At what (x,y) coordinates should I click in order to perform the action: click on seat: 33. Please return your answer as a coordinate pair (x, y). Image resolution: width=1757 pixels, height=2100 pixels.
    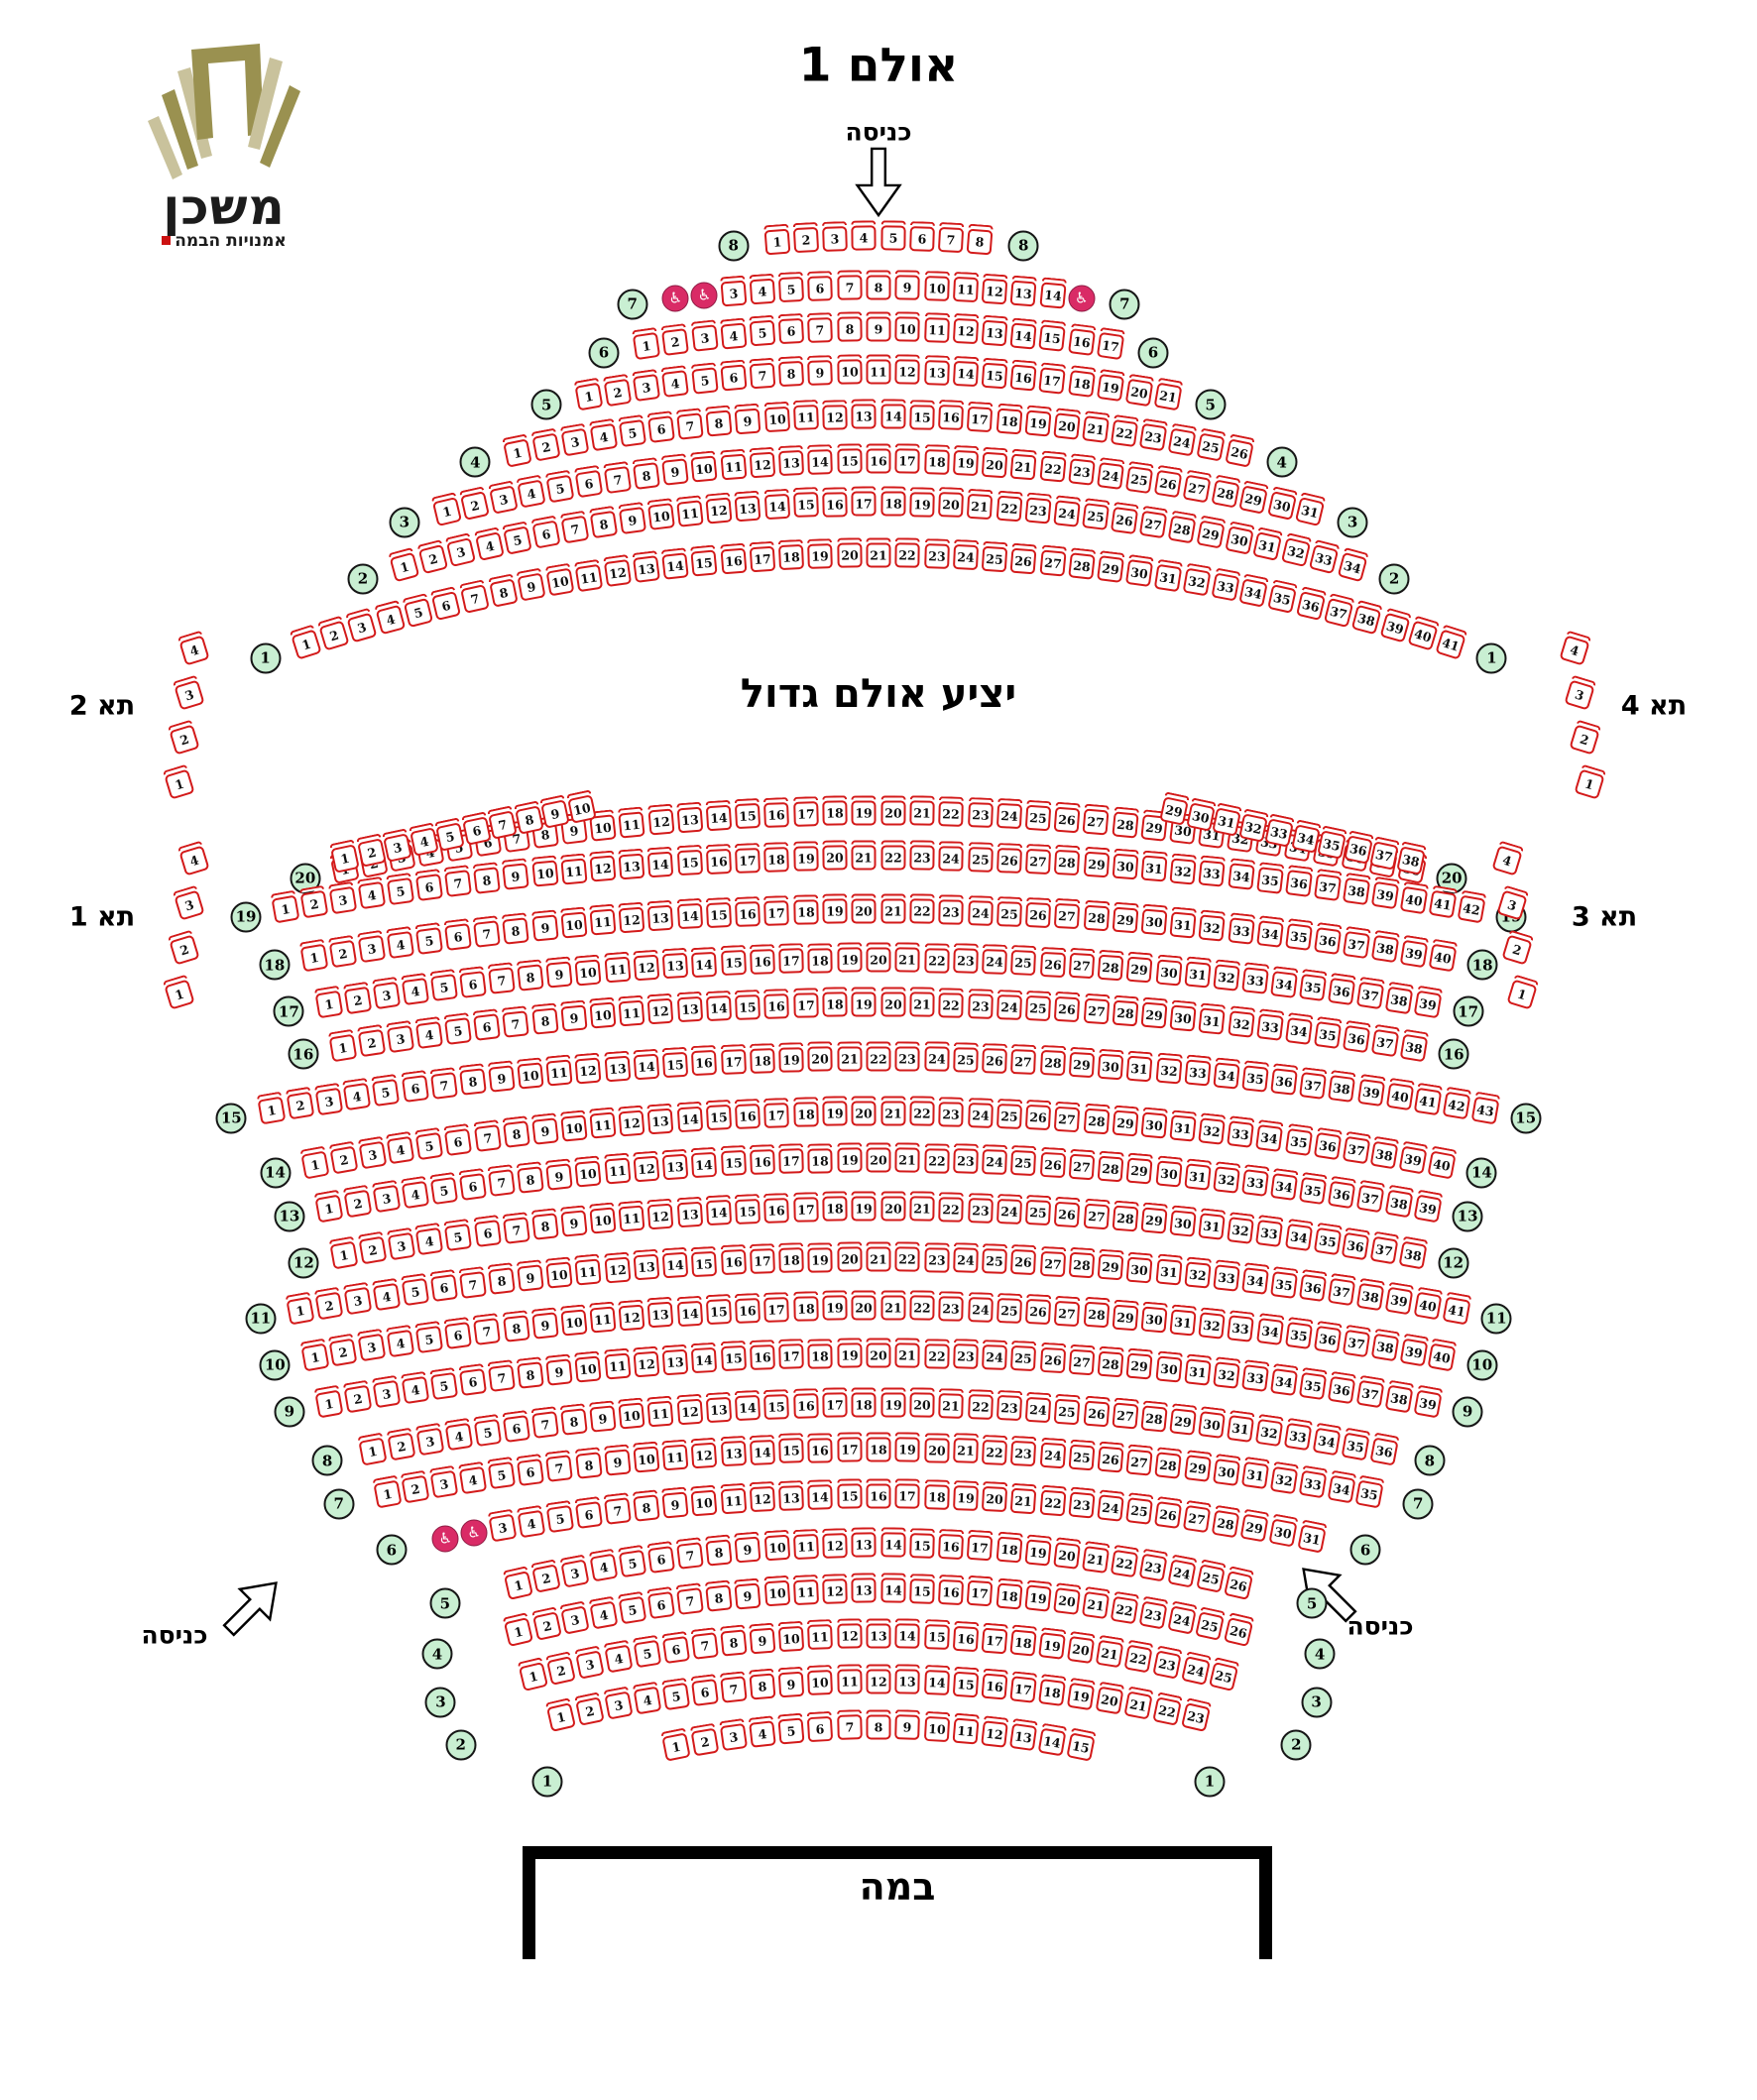
    Looking at the image, I should click on (1269, 1234).